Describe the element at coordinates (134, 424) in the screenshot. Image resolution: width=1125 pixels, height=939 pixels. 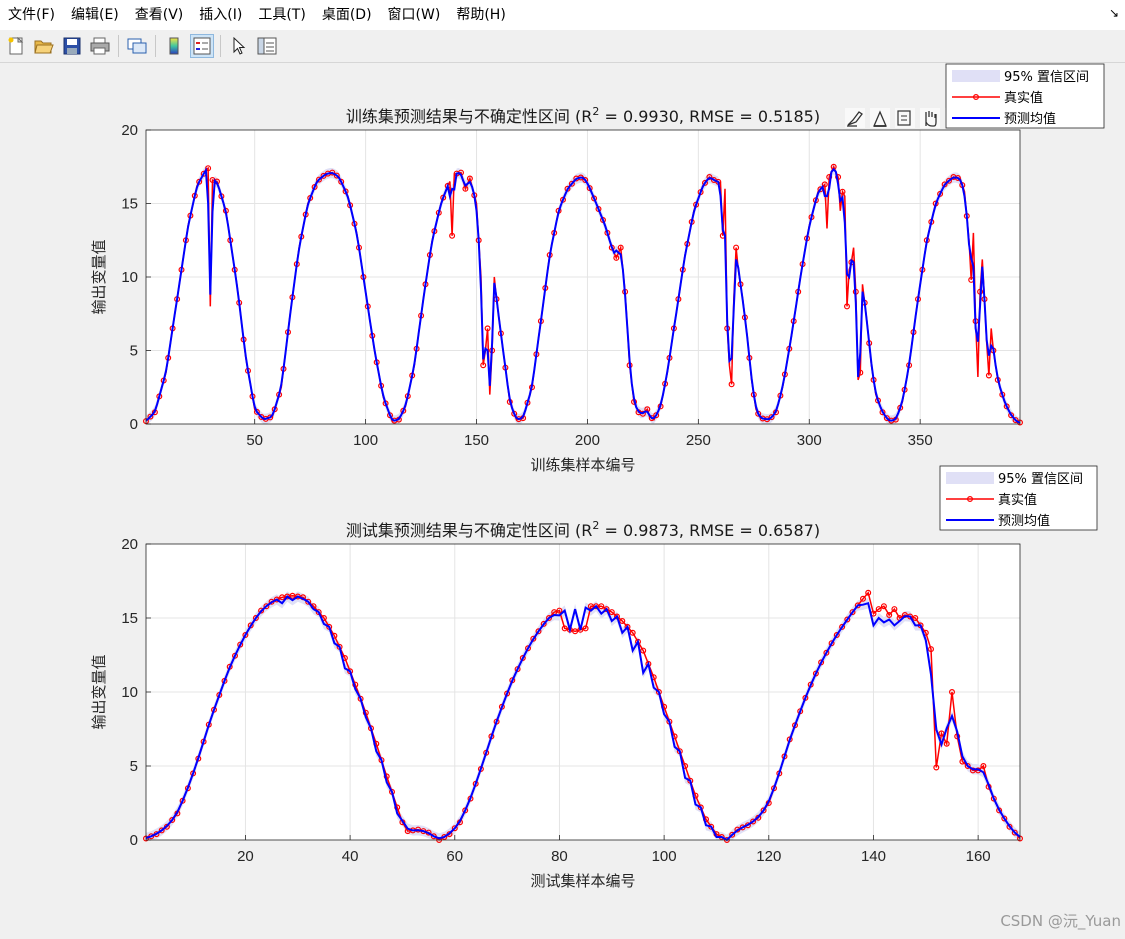
I see `y-tick-label: 0` at that location.